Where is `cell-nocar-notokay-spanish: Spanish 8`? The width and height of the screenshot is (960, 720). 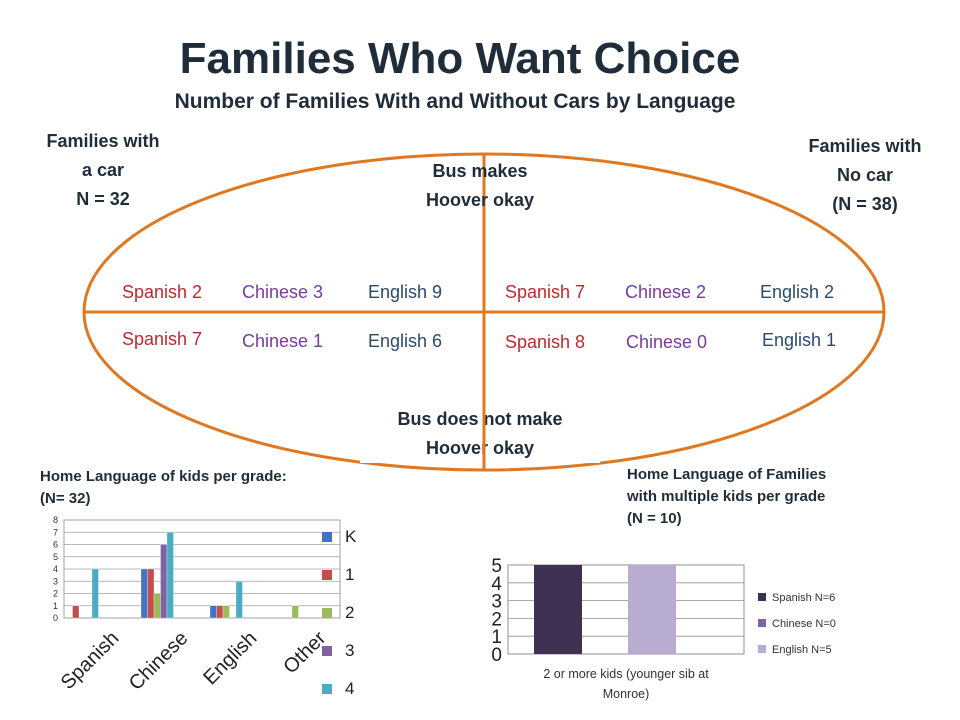
cell-nocar-notokay-spanish: Spanish 8 is located at coordinates (545, 342).